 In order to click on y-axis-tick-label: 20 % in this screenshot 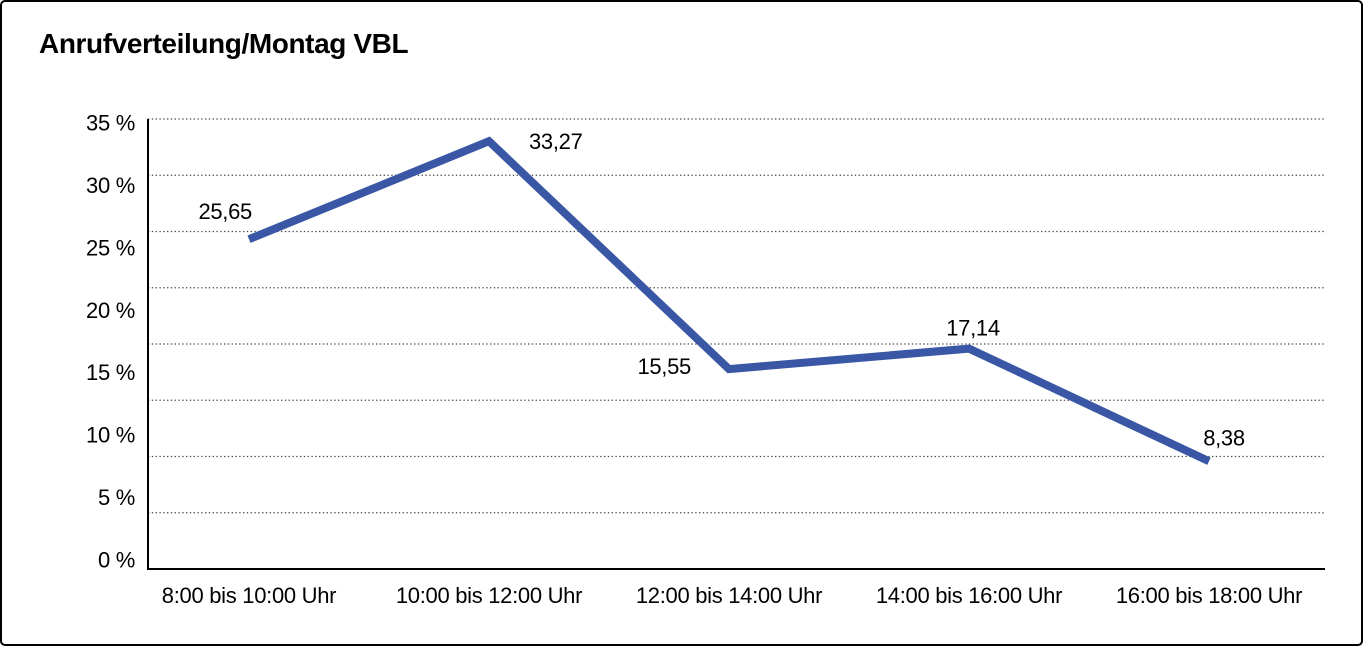, I will do `click(110, 310)`.